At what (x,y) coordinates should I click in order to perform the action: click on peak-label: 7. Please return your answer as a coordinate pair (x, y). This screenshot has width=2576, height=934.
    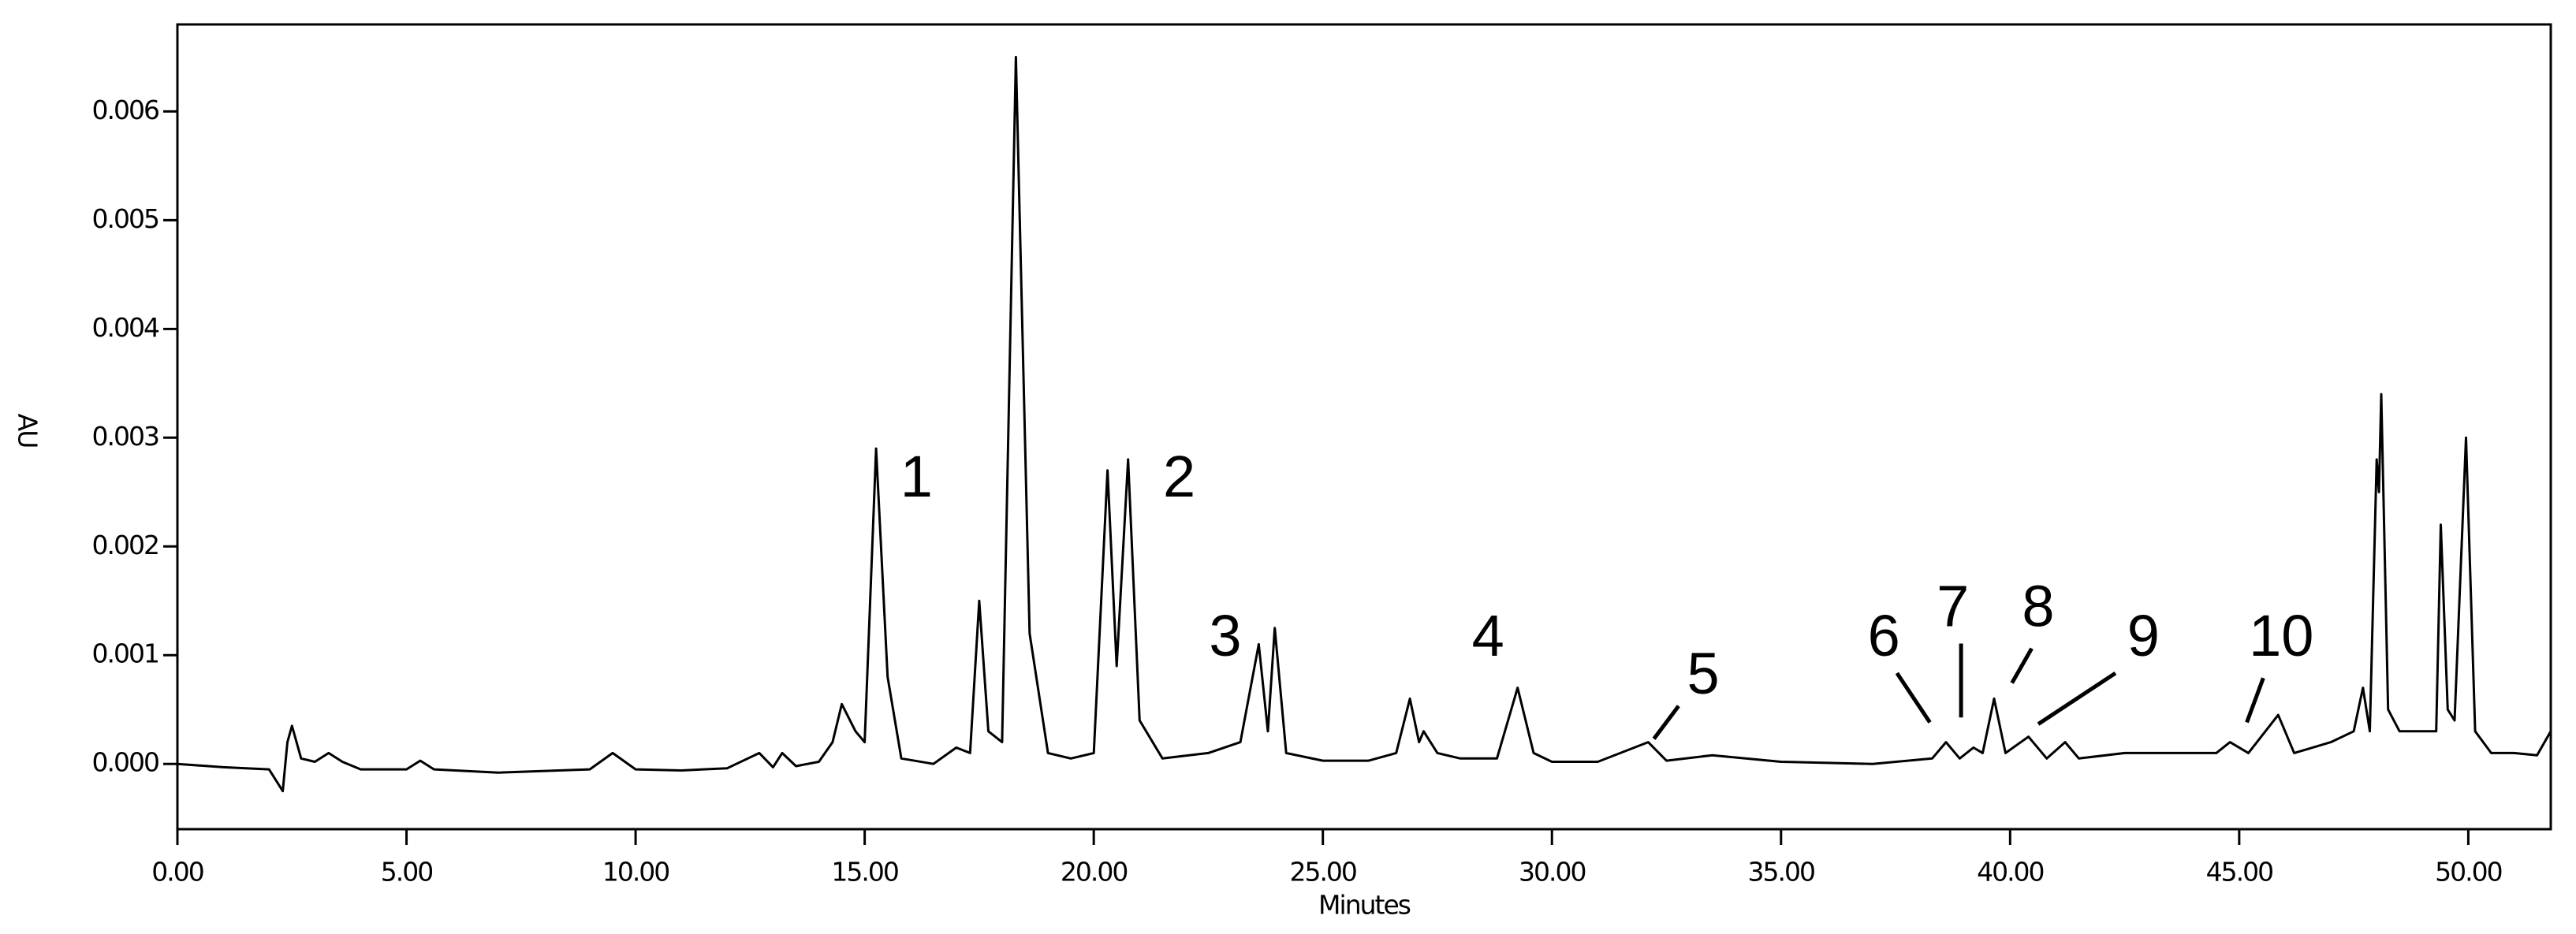
    Looking at the image, I should click on (1953, 606).